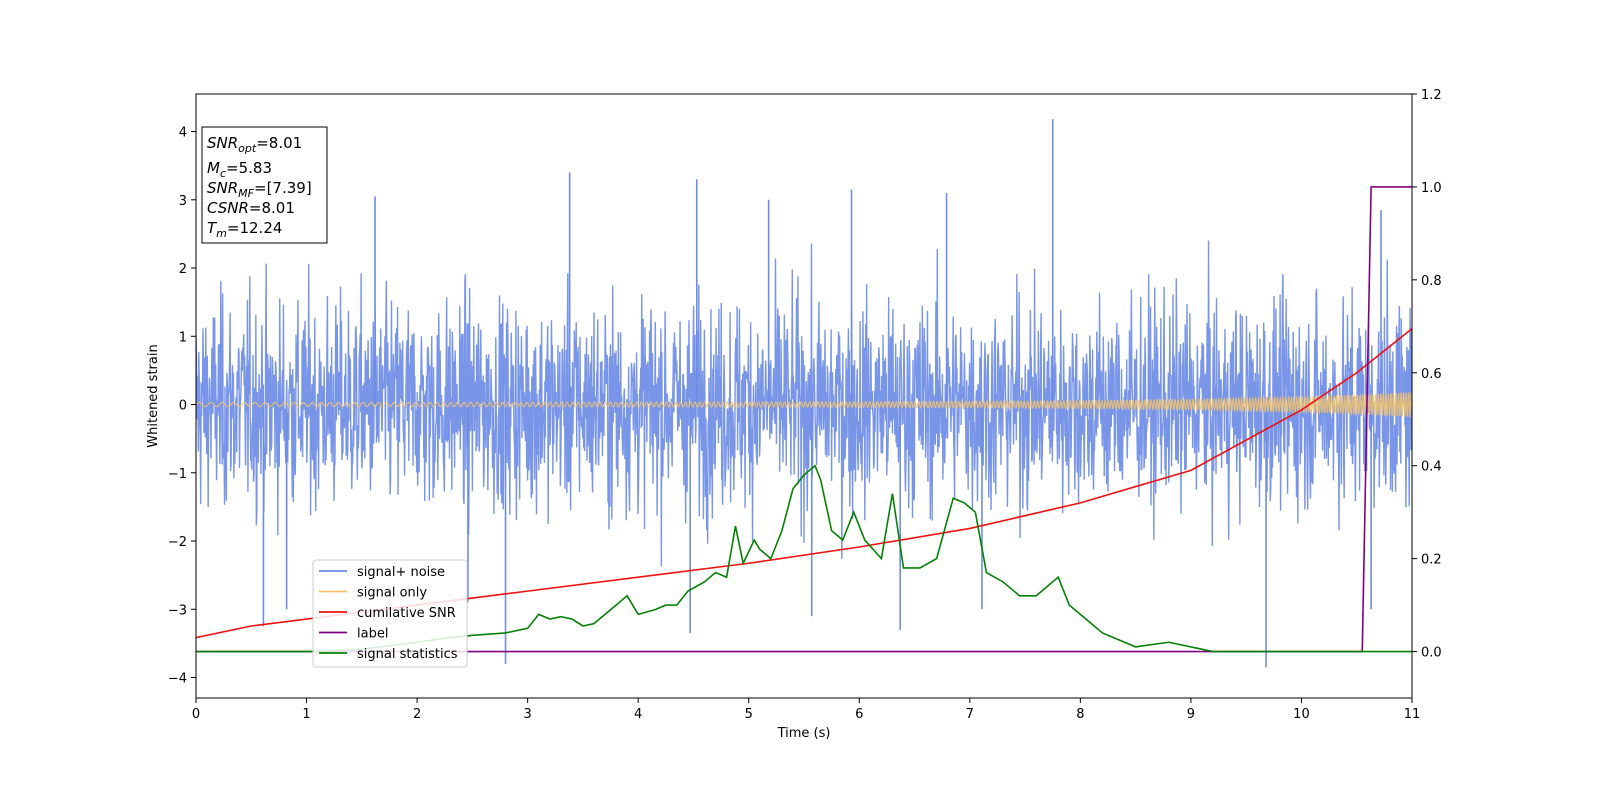 The image size is (1600, 800). What do you see at coordinates (401, 572) in the screenshot?
I see `legend-entry: signal+ noise` at bounding box center [401, 572].